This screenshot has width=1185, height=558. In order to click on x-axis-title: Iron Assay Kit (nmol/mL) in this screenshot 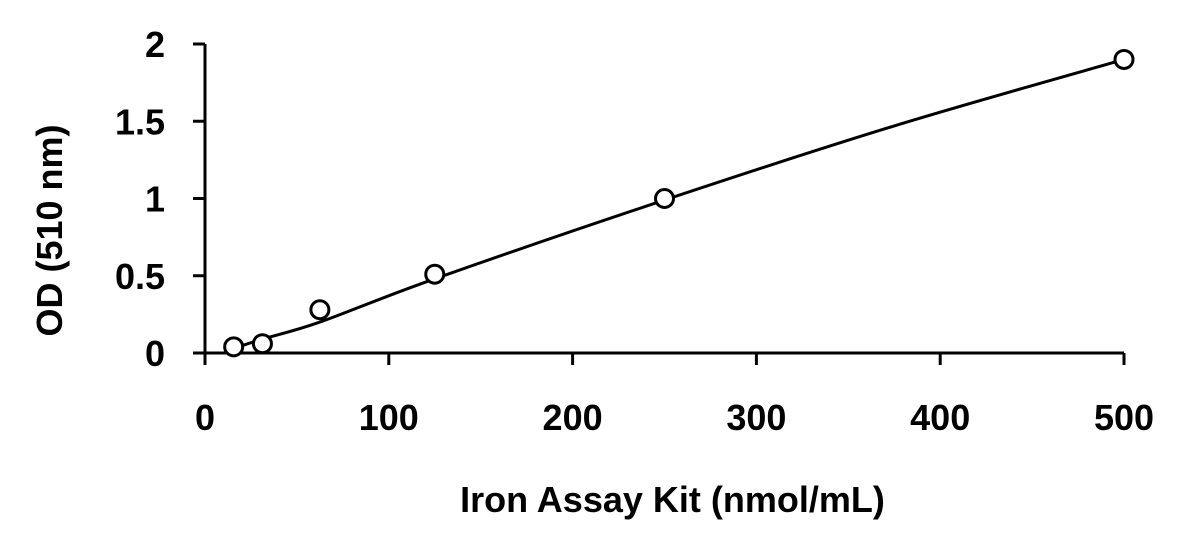, I will do `click(672, 499)`.